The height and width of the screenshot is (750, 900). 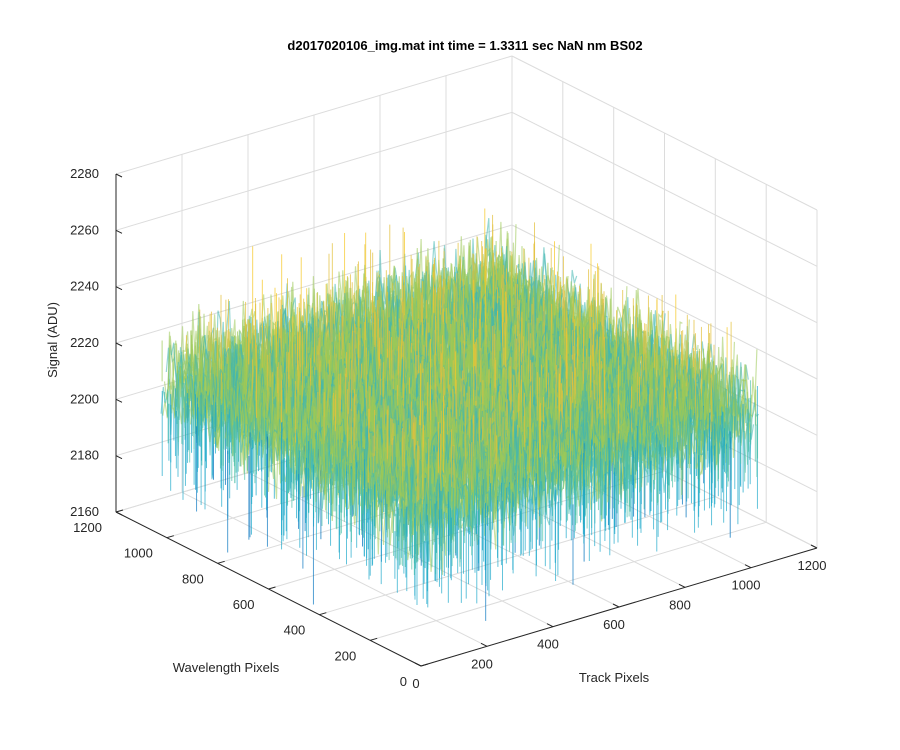 What do you see at coordinates (84, 173) in the screenshot?
I see `z-tick-label: 2280` at bounding box center [84, 173].